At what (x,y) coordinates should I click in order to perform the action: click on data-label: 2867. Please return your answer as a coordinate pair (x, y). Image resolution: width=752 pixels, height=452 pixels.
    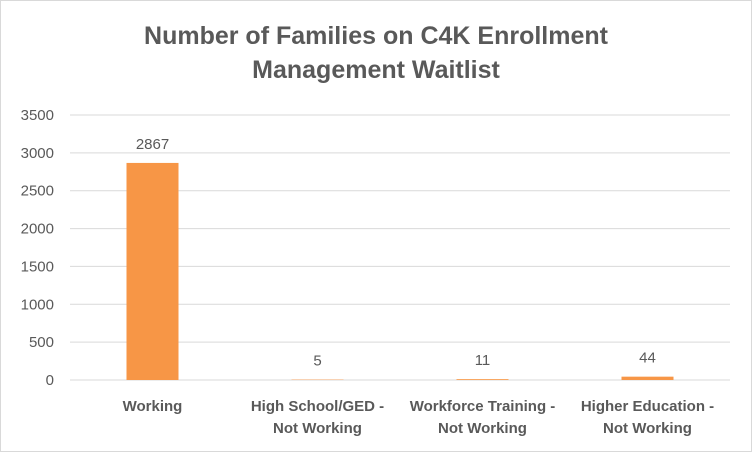
    Looking at the image, I should click on (152, 144).